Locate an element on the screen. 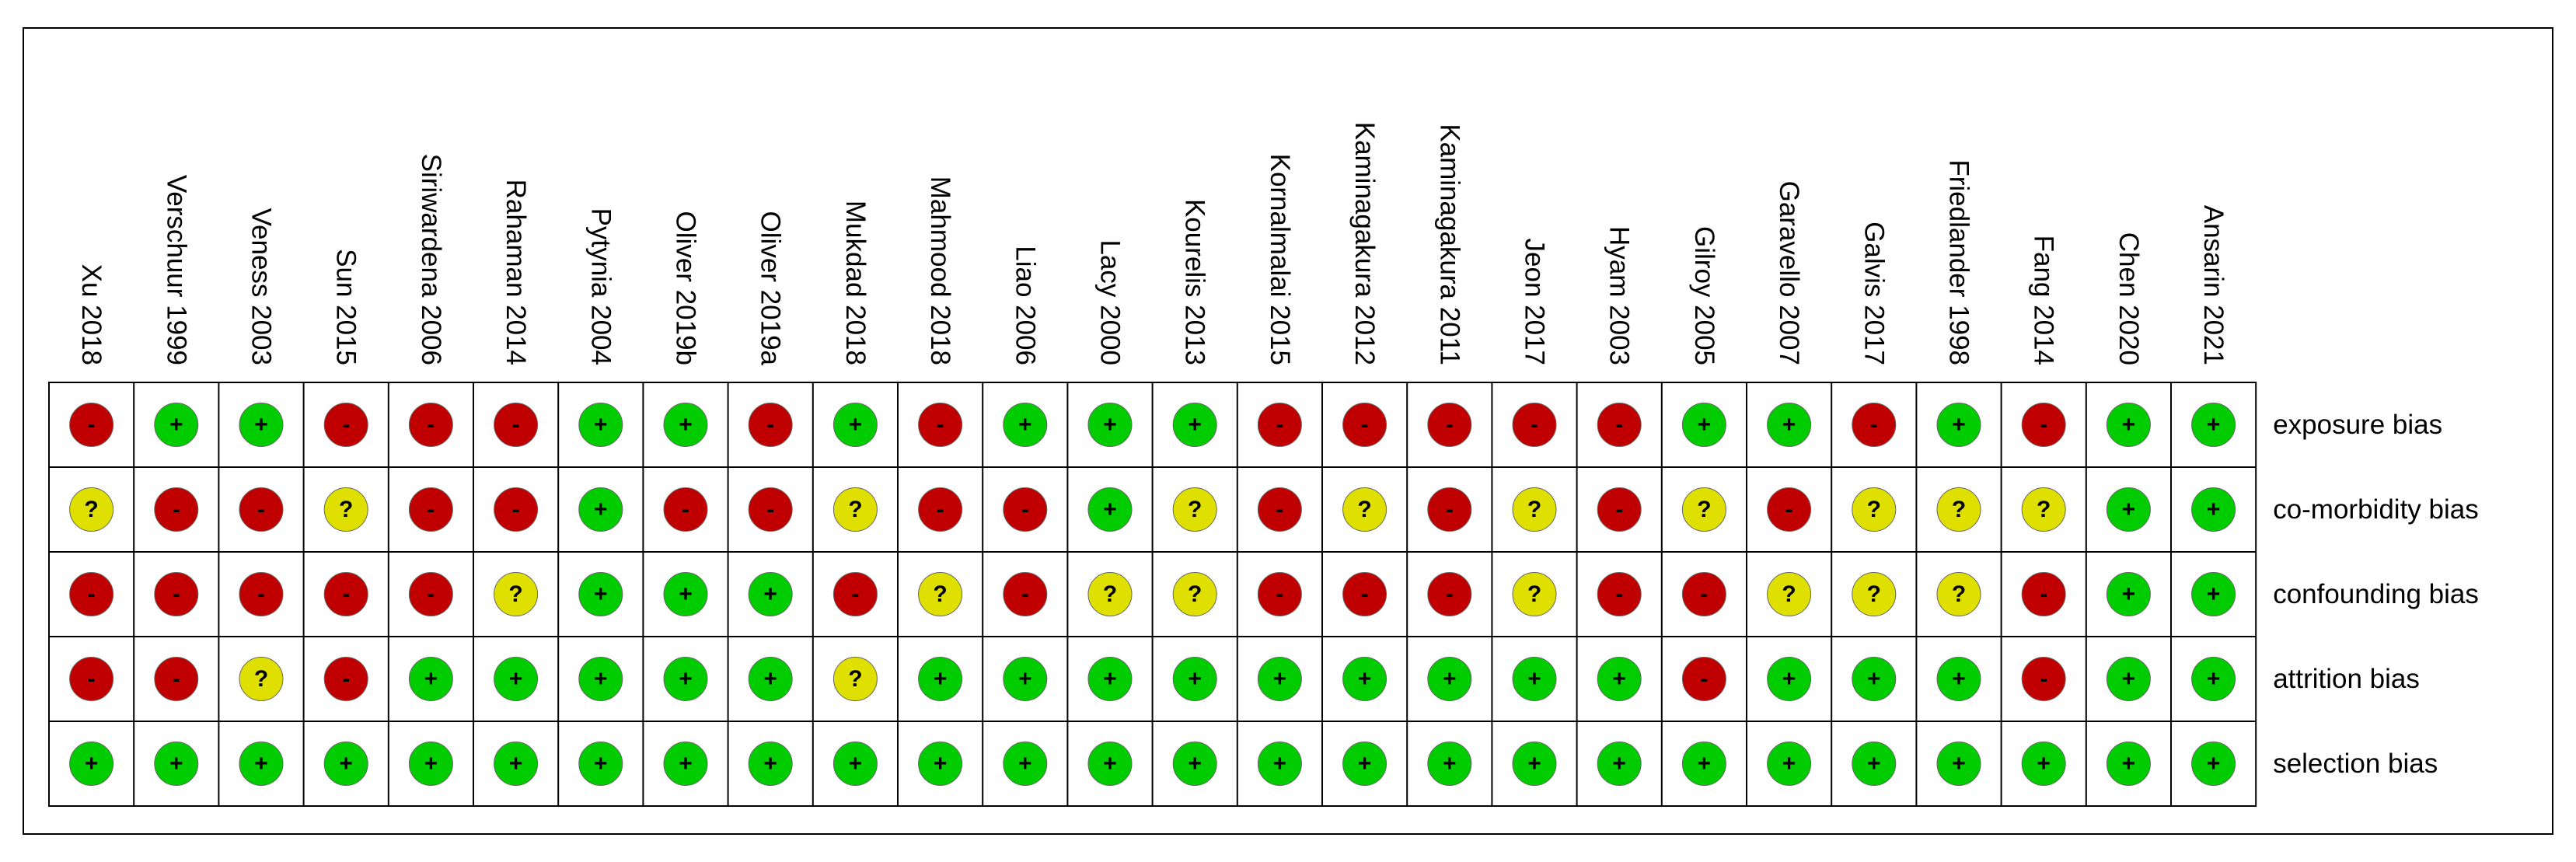  domain-label: selection bias is located at coordinates (2356, 764).